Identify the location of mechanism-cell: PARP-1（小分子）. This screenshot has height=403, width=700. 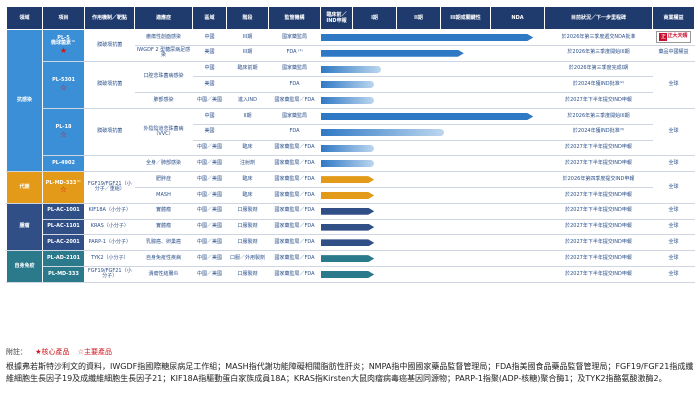
(109, 243).